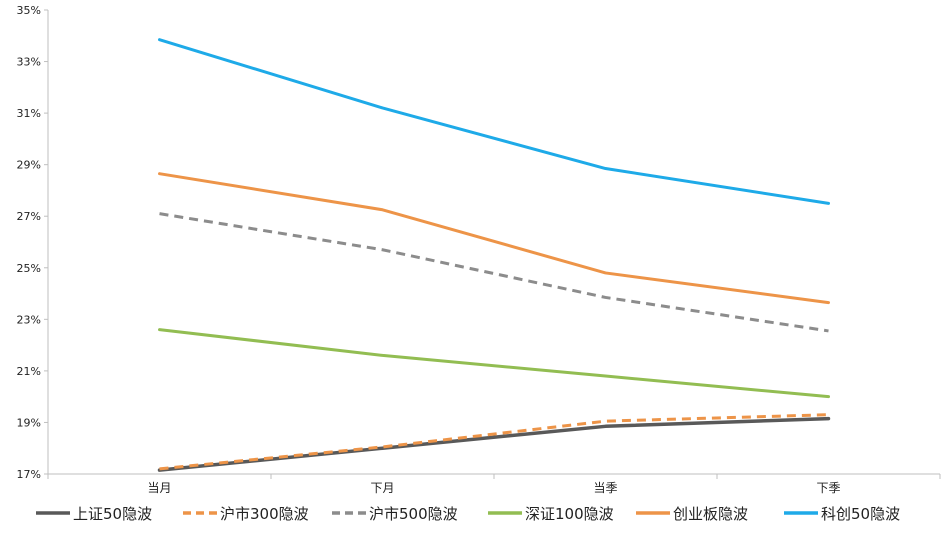 This screenshot has width=943, height=538. What do you see at coordinates (860, 514) in the screenshot?
I see `legend-label-5: 科创50隐波` at bounding box center [860, 514].